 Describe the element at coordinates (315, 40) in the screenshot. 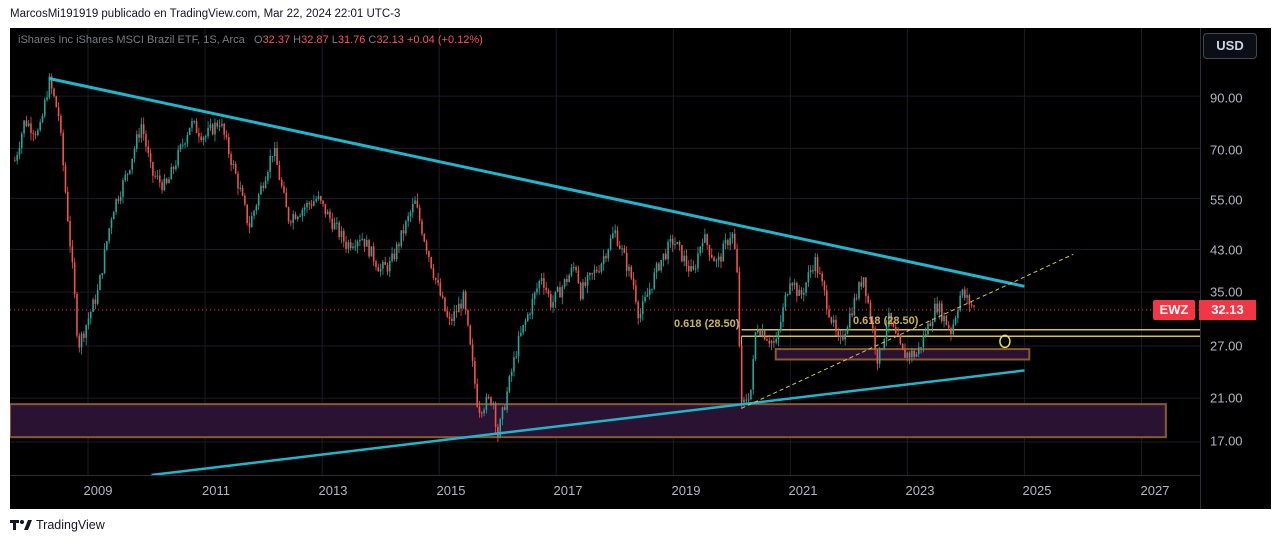

I see `legend-high: 32.87` at that location.